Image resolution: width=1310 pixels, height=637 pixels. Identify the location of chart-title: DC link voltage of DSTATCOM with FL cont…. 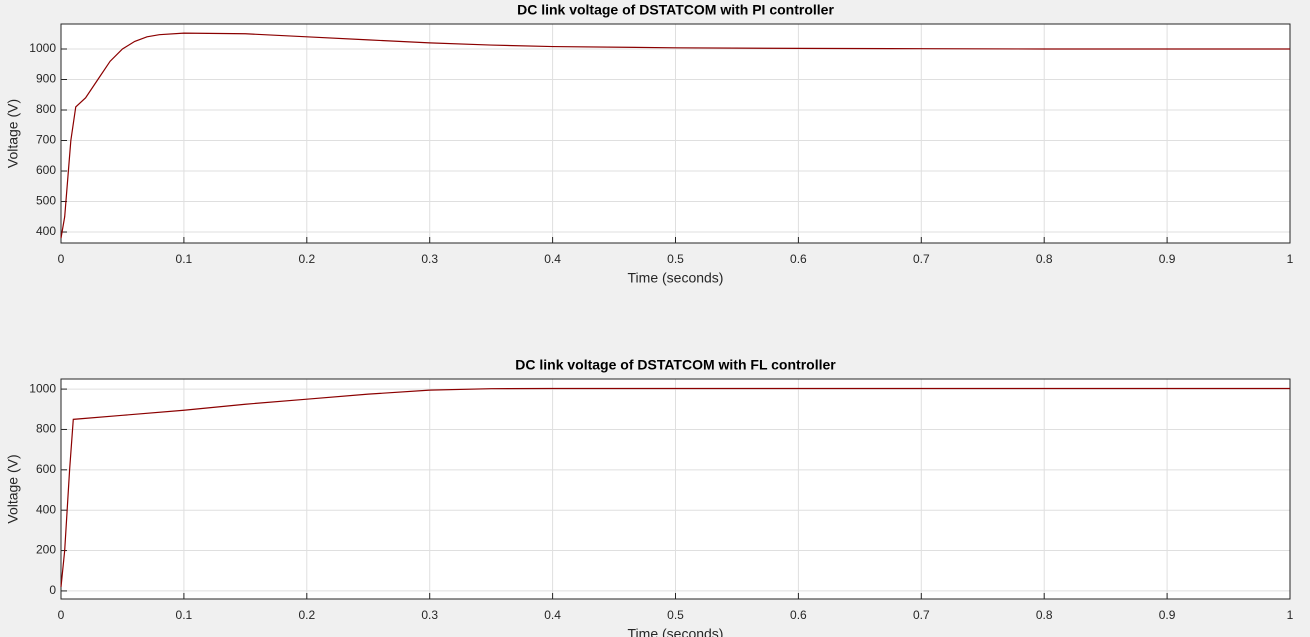
(675, 365).